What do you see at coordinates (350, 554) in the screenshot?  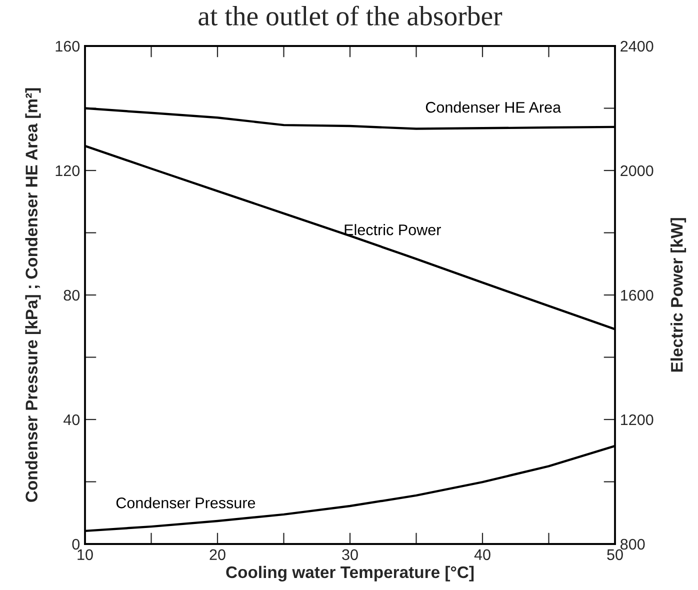 I see `x-tick-label: 30` at bounding box center [350, 554].